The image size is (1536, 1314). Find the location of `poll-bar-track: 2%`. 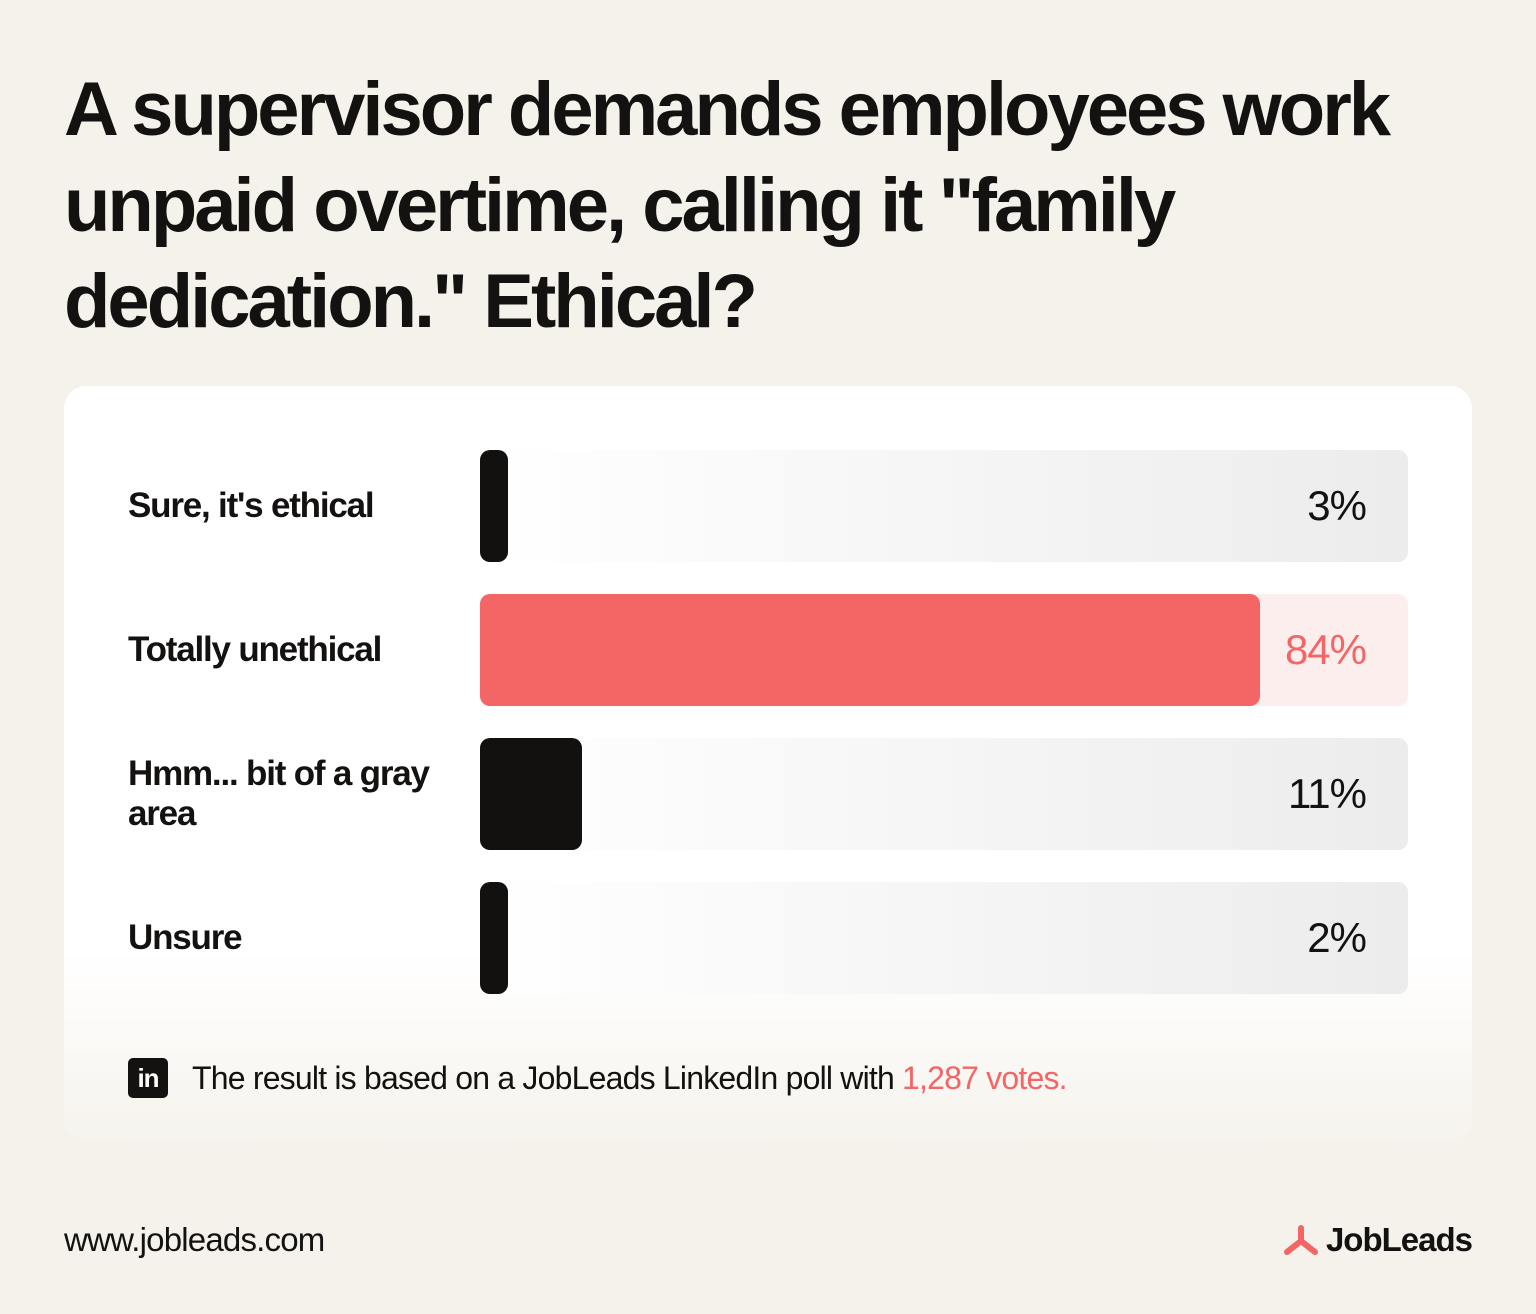

poll-bar-track: 2% is located at coordinates (944, 938).